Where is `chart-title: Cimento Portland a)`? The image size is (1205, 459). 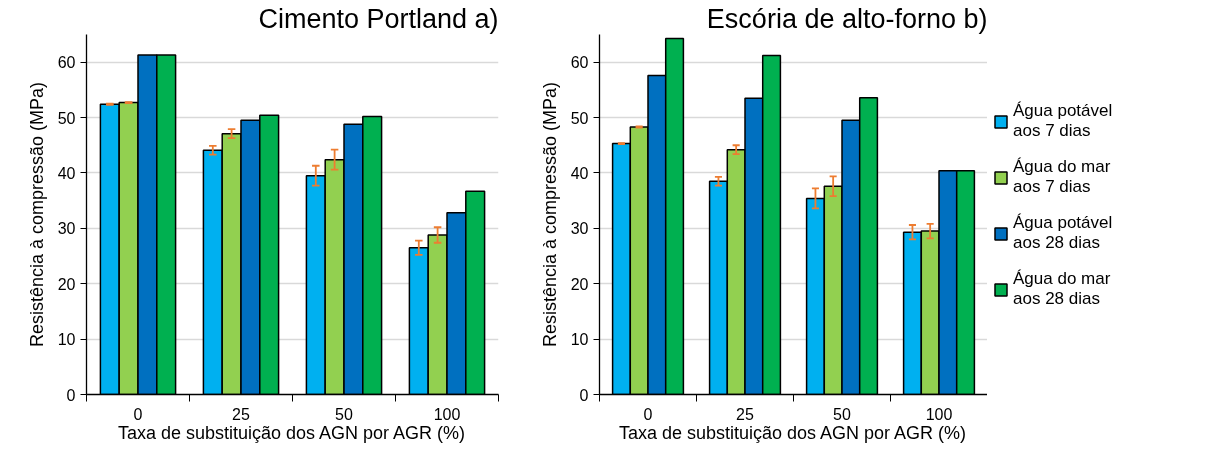 chart-title: Cimento Portland a) is located at coordinates (378, 18).